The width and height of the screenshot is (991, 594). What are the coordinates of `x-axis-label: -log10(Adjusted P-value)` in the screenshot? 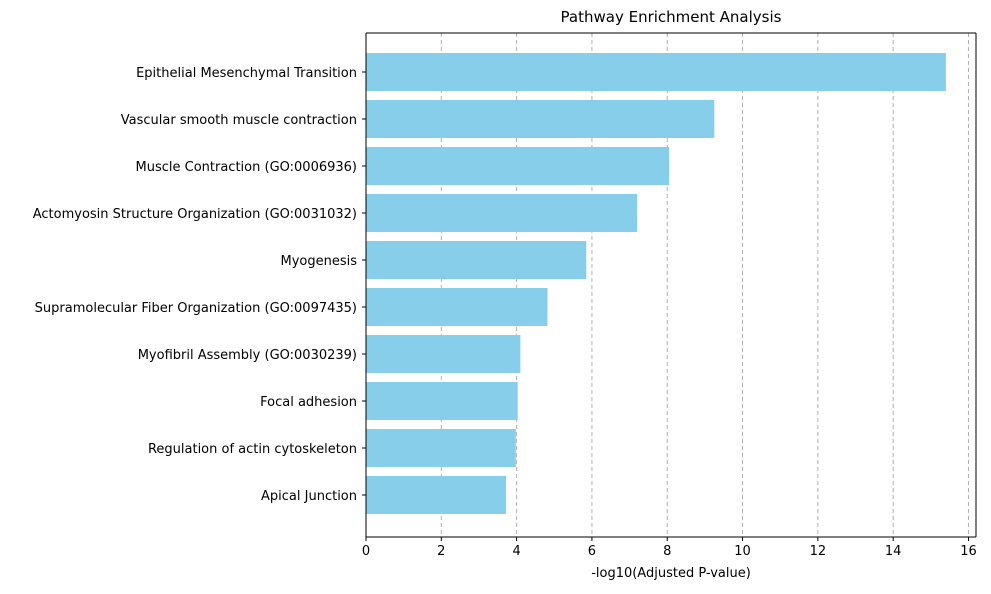 It's located at (671, 573).